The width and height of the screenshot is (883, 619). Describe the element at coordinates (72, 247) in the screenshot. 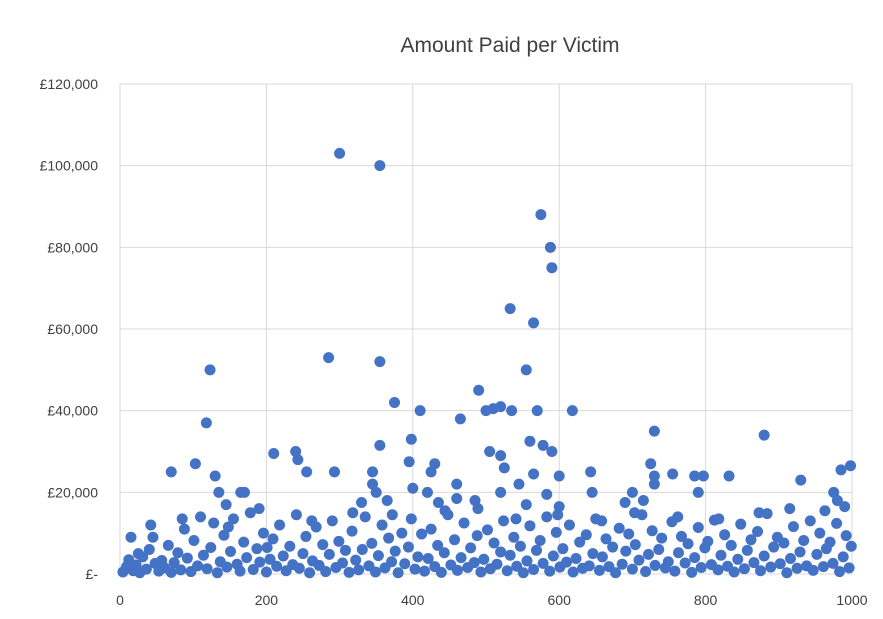

I see `y-tick-label: £80,000` at that location.